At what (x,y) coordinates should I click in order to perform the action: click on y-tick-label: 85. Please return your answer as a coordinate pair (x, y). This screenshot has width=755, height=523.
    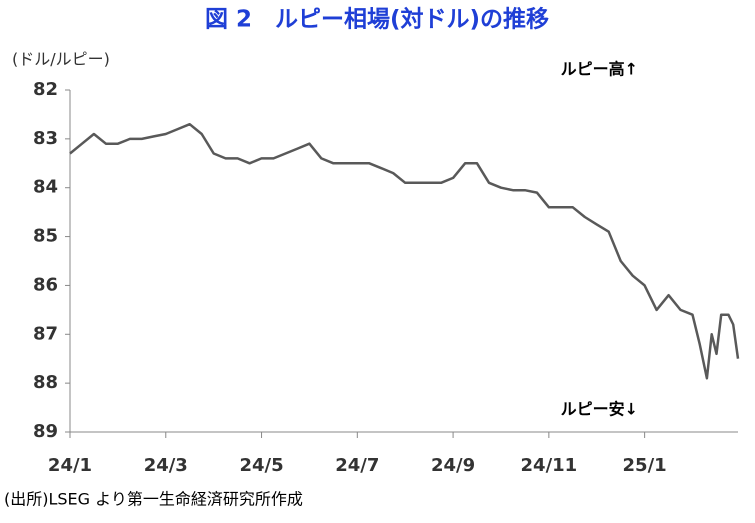
    Looking at the image, I should click on (45, 236).